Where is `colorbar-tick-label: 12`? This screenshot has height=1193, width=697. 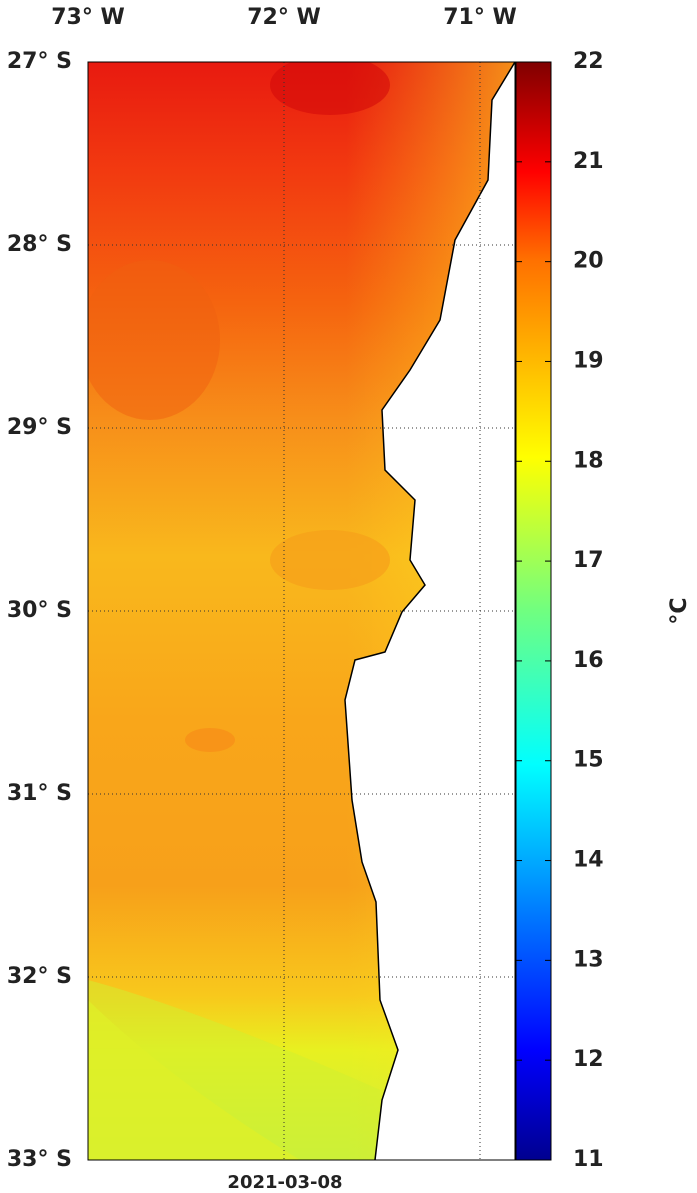 colorbar-tick-label: 12 is located at coordinates (588, 1059).